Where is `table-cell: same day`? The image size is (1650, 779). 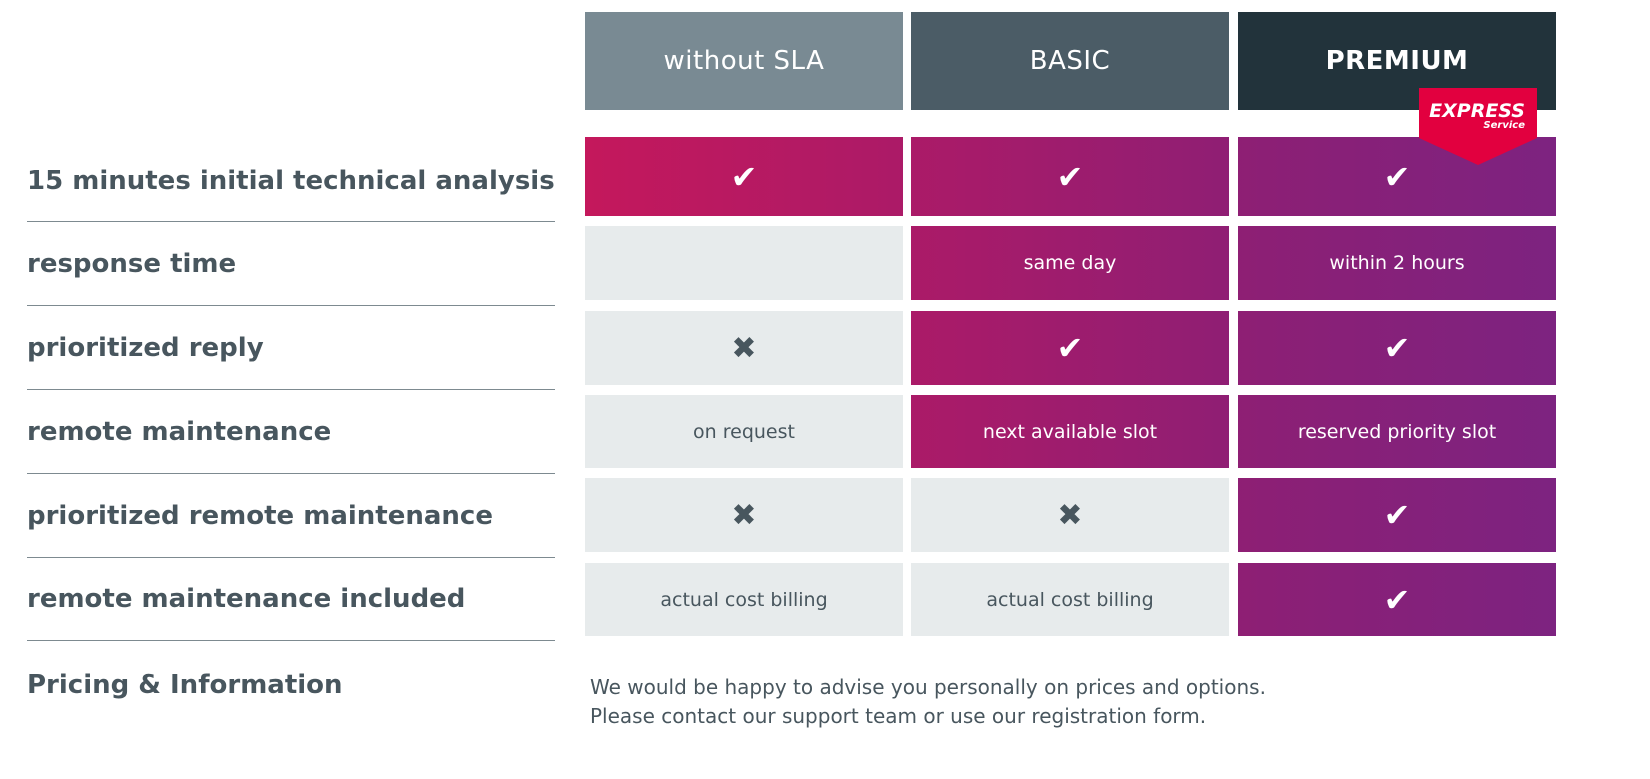
table-cell: same day is located at coordinates (1070, 263).